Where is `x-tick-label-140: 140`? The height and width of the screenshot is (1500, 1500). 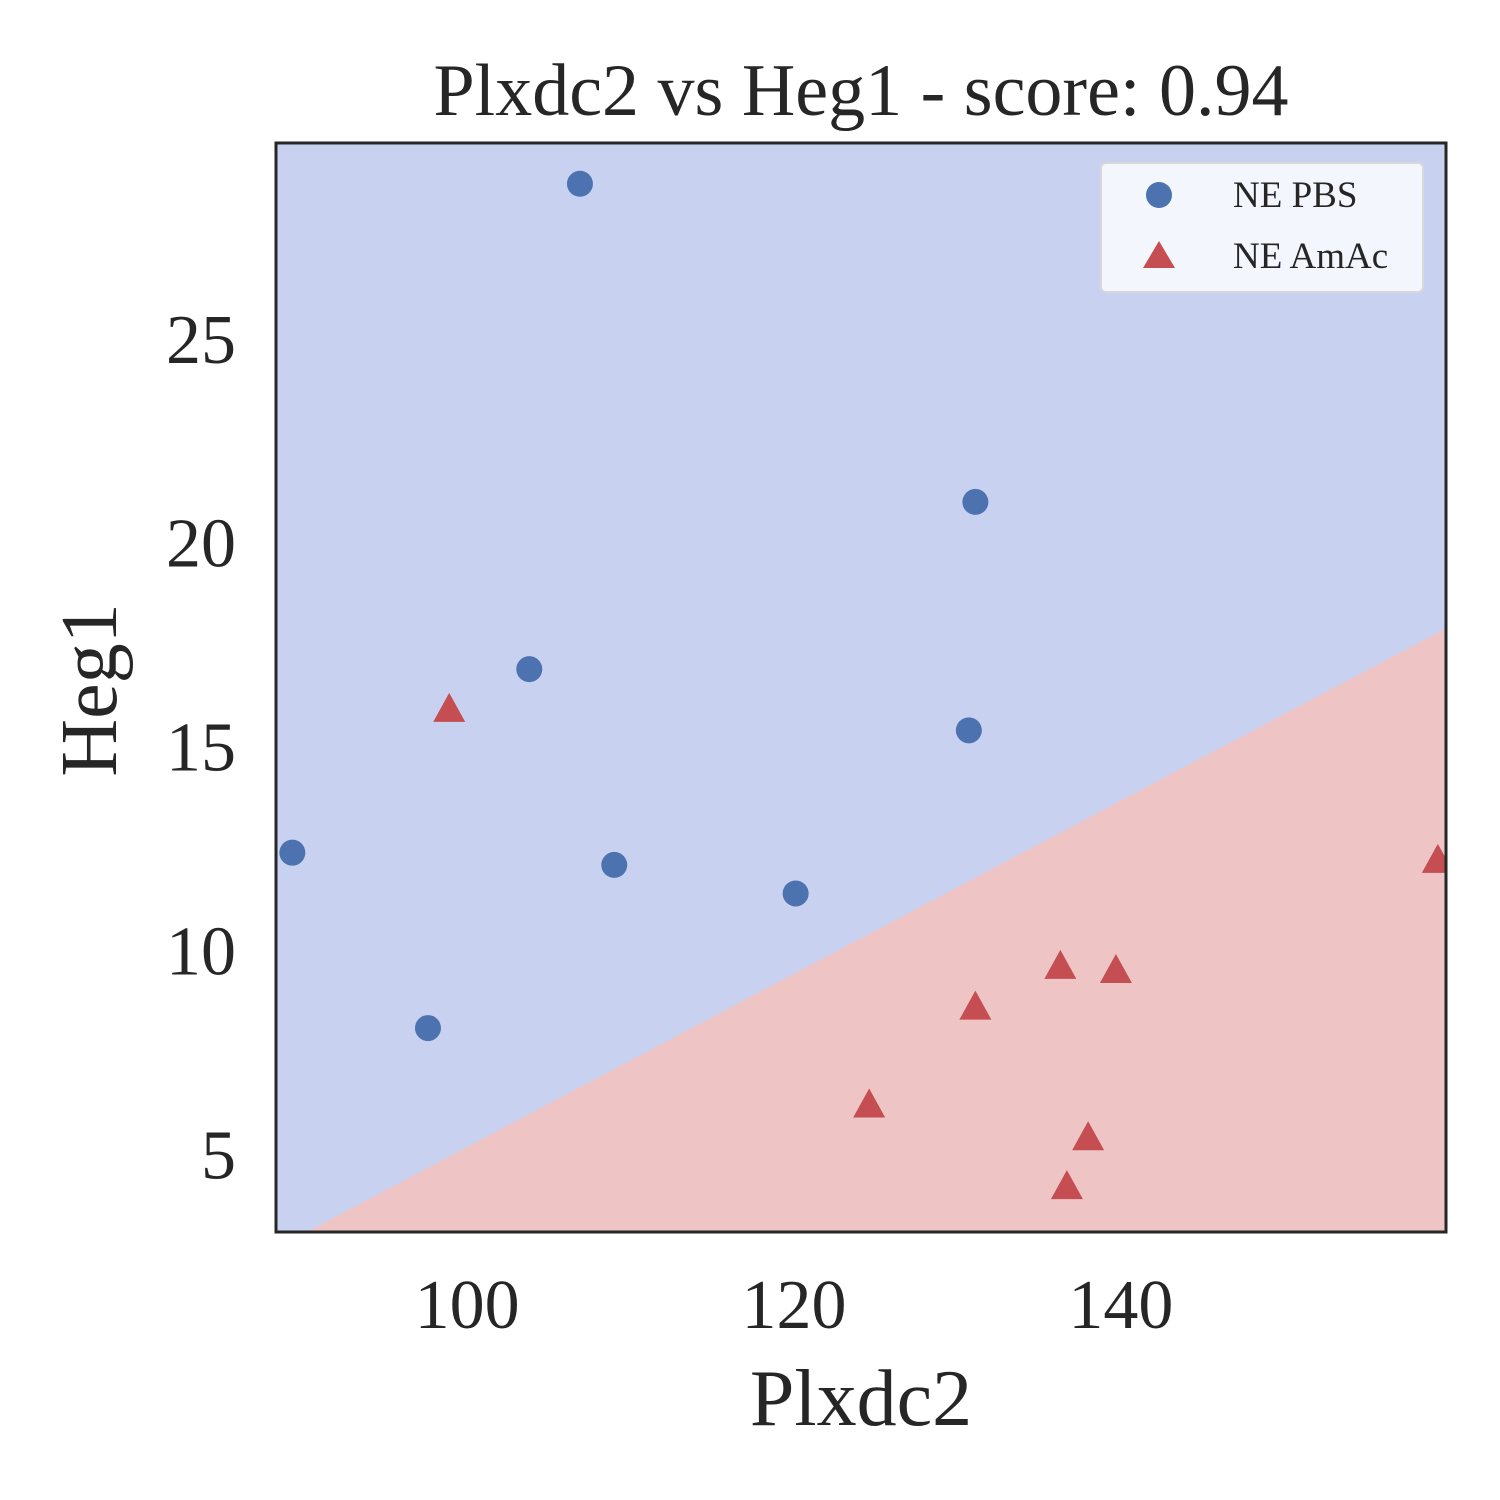 x-tick-label-140: 140 is located at coordinates (1120, 1305).